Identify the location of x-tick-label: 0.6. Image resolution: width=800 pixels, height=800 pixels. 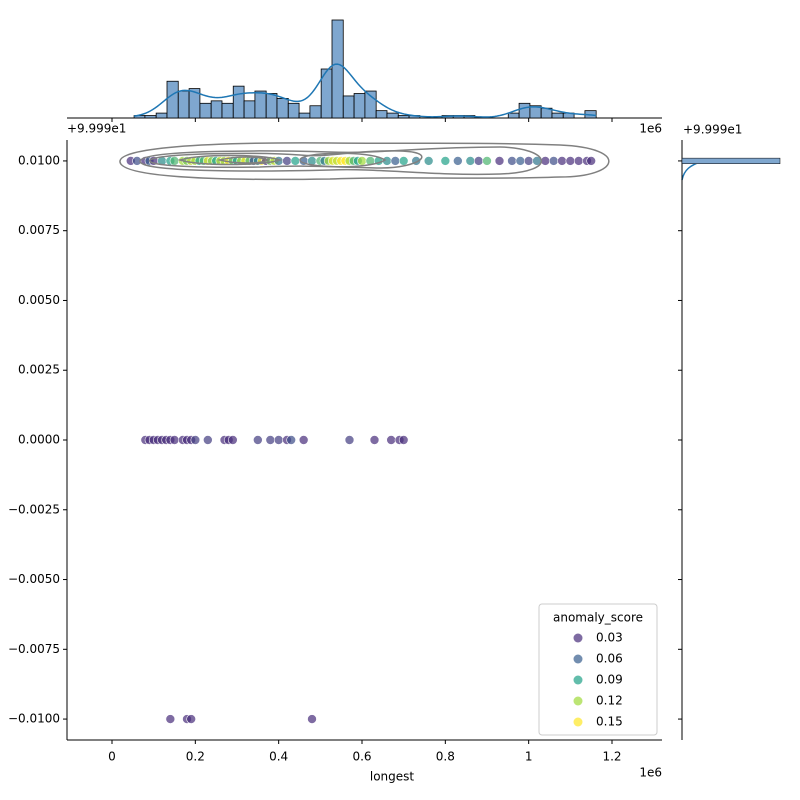
(361, 757).